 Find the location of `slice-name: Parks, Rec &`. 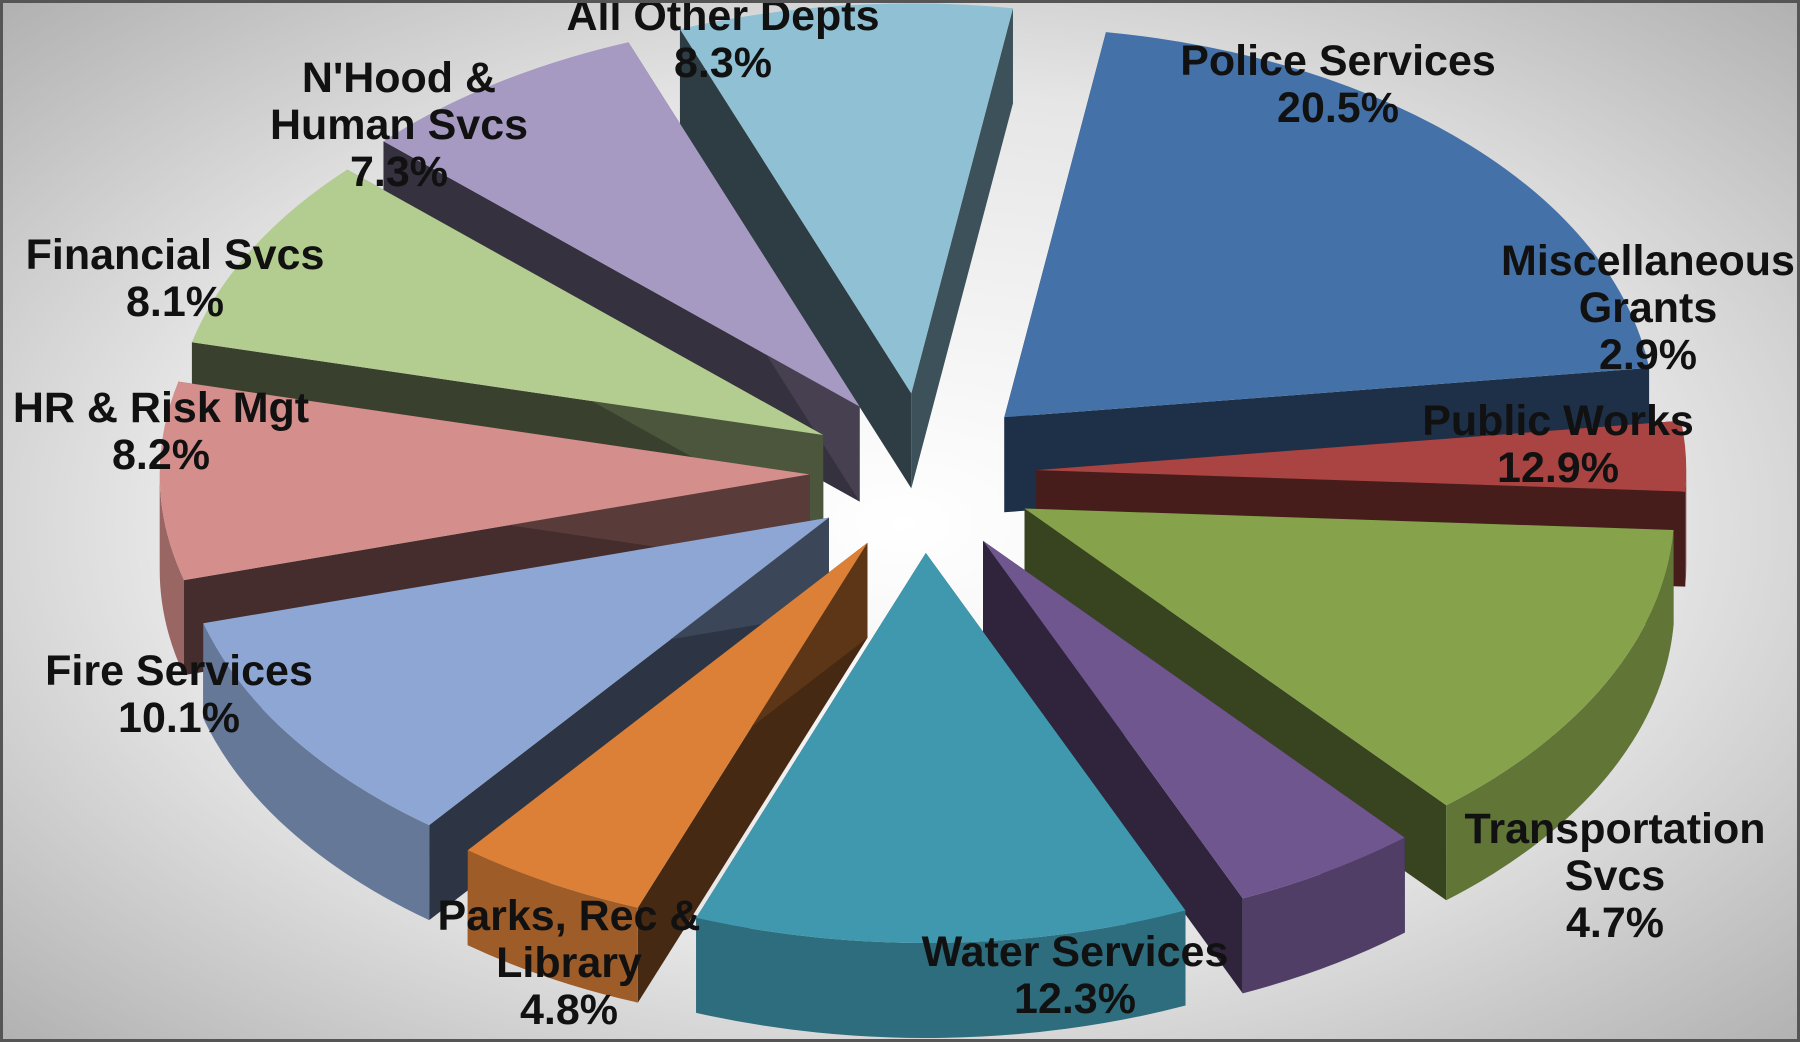

slice-name: Parks, Rec & is located at coordinates (569, 916).